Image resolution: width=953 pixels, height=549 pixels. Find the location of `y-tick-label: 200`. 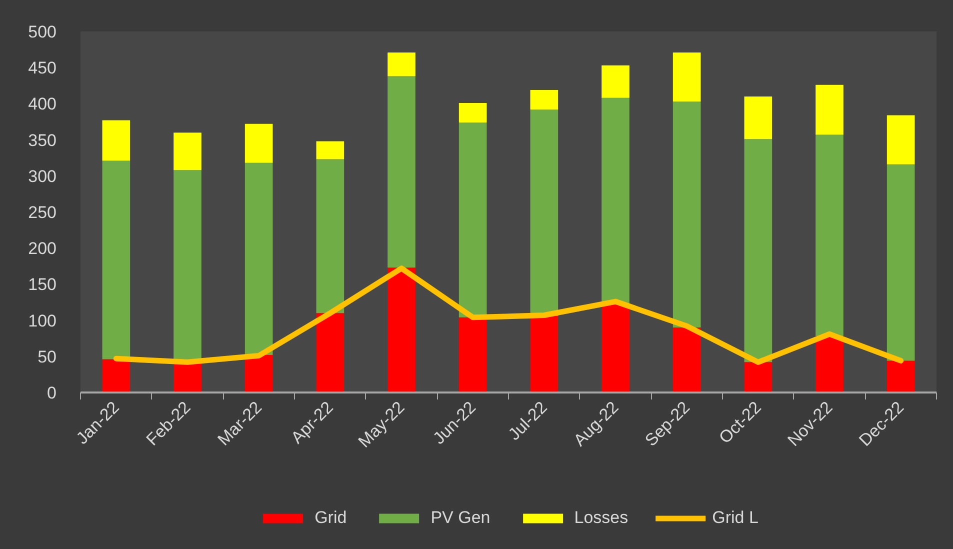

y-tick-label: 200 is located at coordinates (42, 248).